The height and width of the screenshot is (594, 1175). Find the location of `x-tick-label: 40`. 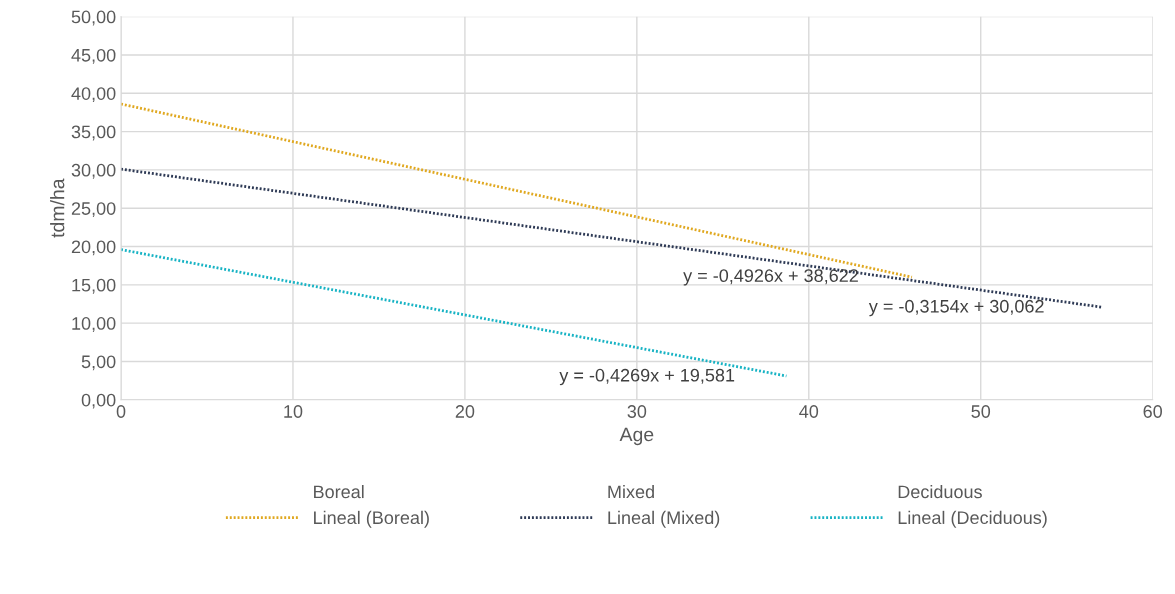

x-tick-label: 40 is located at coordinates (809, 411).